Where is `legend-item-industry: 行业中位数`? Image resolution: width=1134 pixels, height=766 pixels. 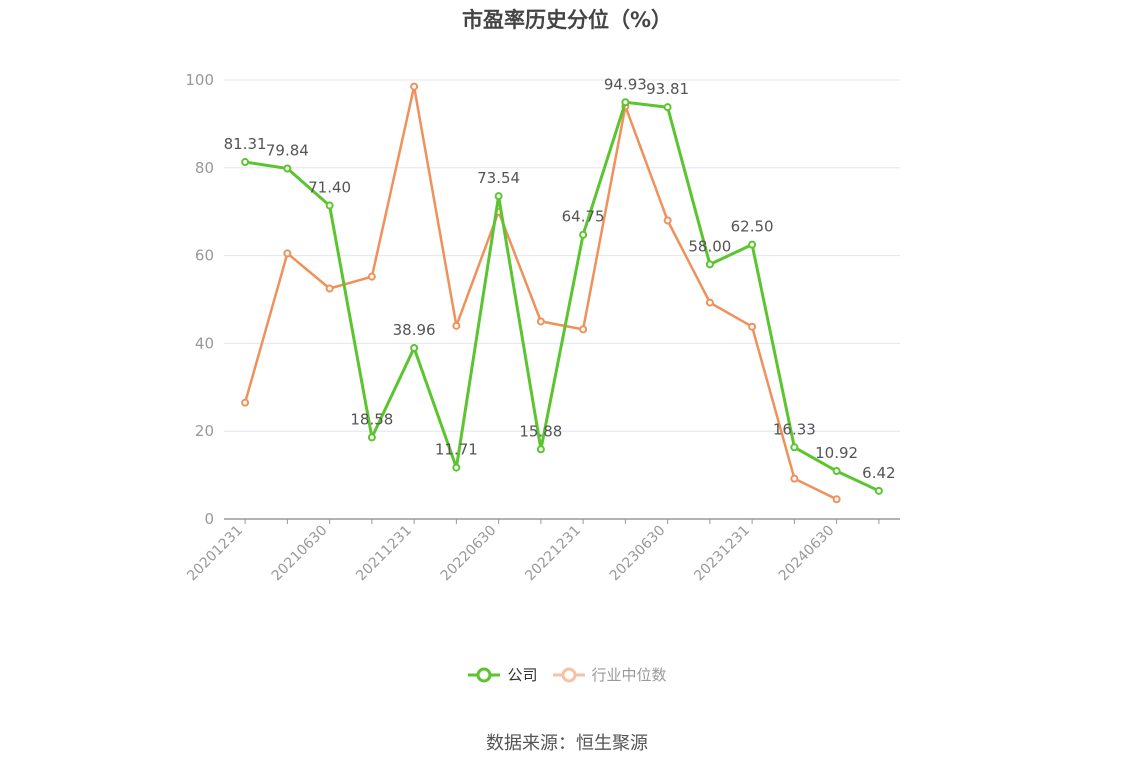 legend-item-industry: 行业中位数 is located at coordinates (609, 674).